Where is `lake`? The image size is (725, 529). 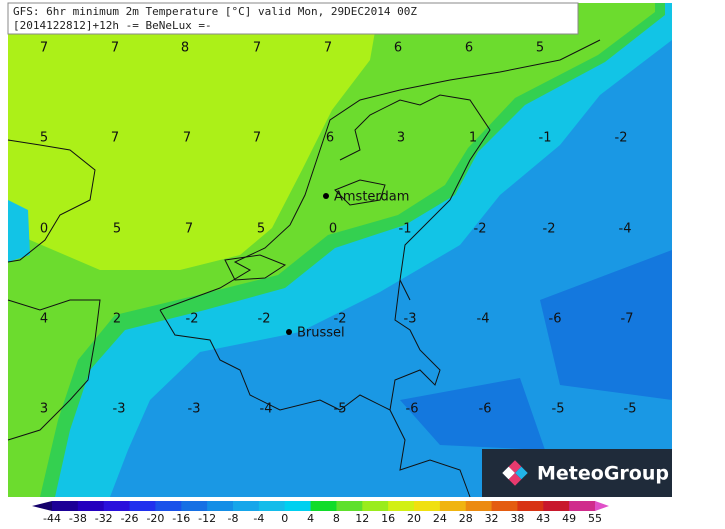 lake is located at coordinates (360, 192).